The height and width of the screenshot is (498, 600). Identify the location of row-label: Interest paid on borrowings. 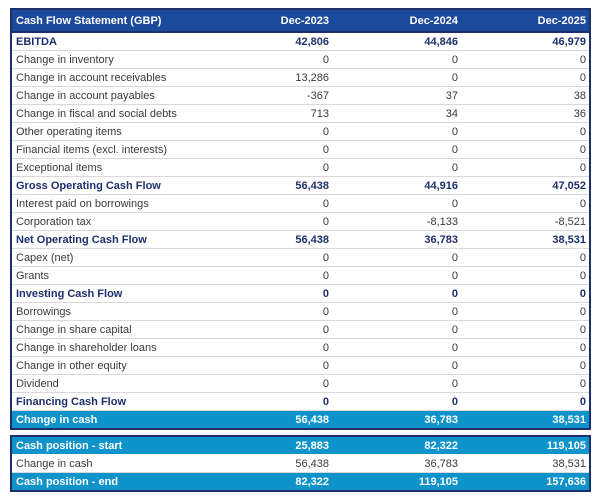
(107, 203).